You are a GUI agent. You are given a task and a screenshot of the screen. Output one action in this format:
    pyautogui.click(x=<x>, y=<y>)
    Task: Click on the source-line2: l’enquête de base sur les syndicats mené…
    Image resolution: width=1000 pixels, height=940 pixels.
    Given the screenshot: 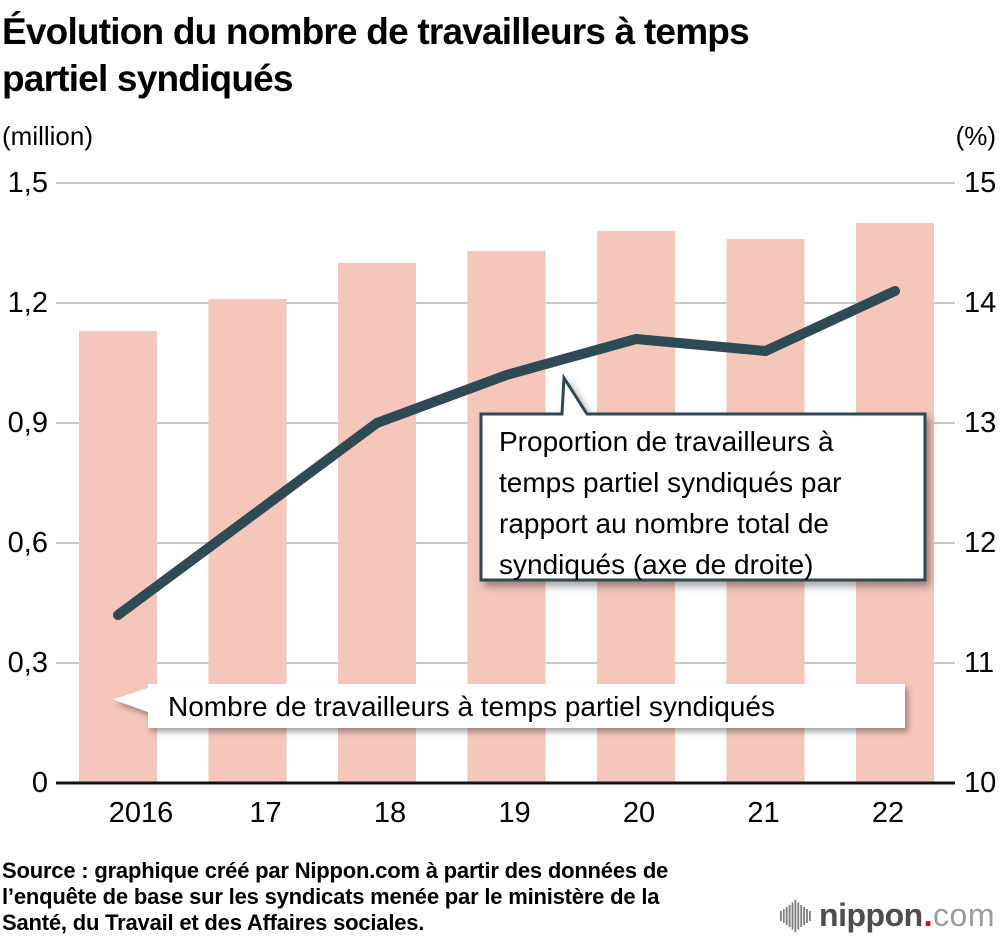 What is the action you would take?
    pyautogui.click(x=331, y=896)
    